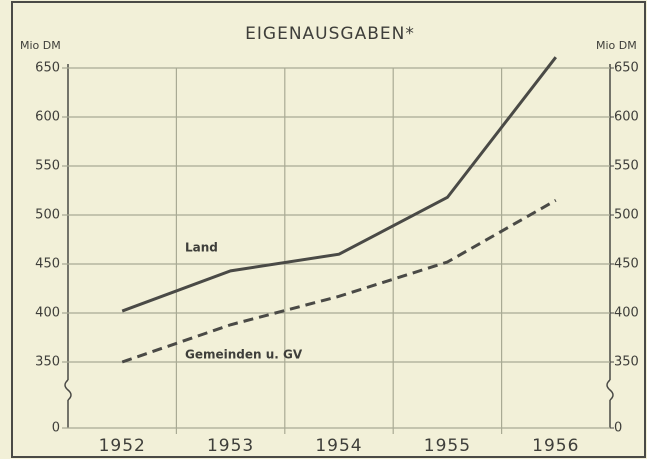  What do you see at coordinates (40, 45) in the screenshot?
I see `y-axis-label: Mio DM` at bounding box center [40, 45].